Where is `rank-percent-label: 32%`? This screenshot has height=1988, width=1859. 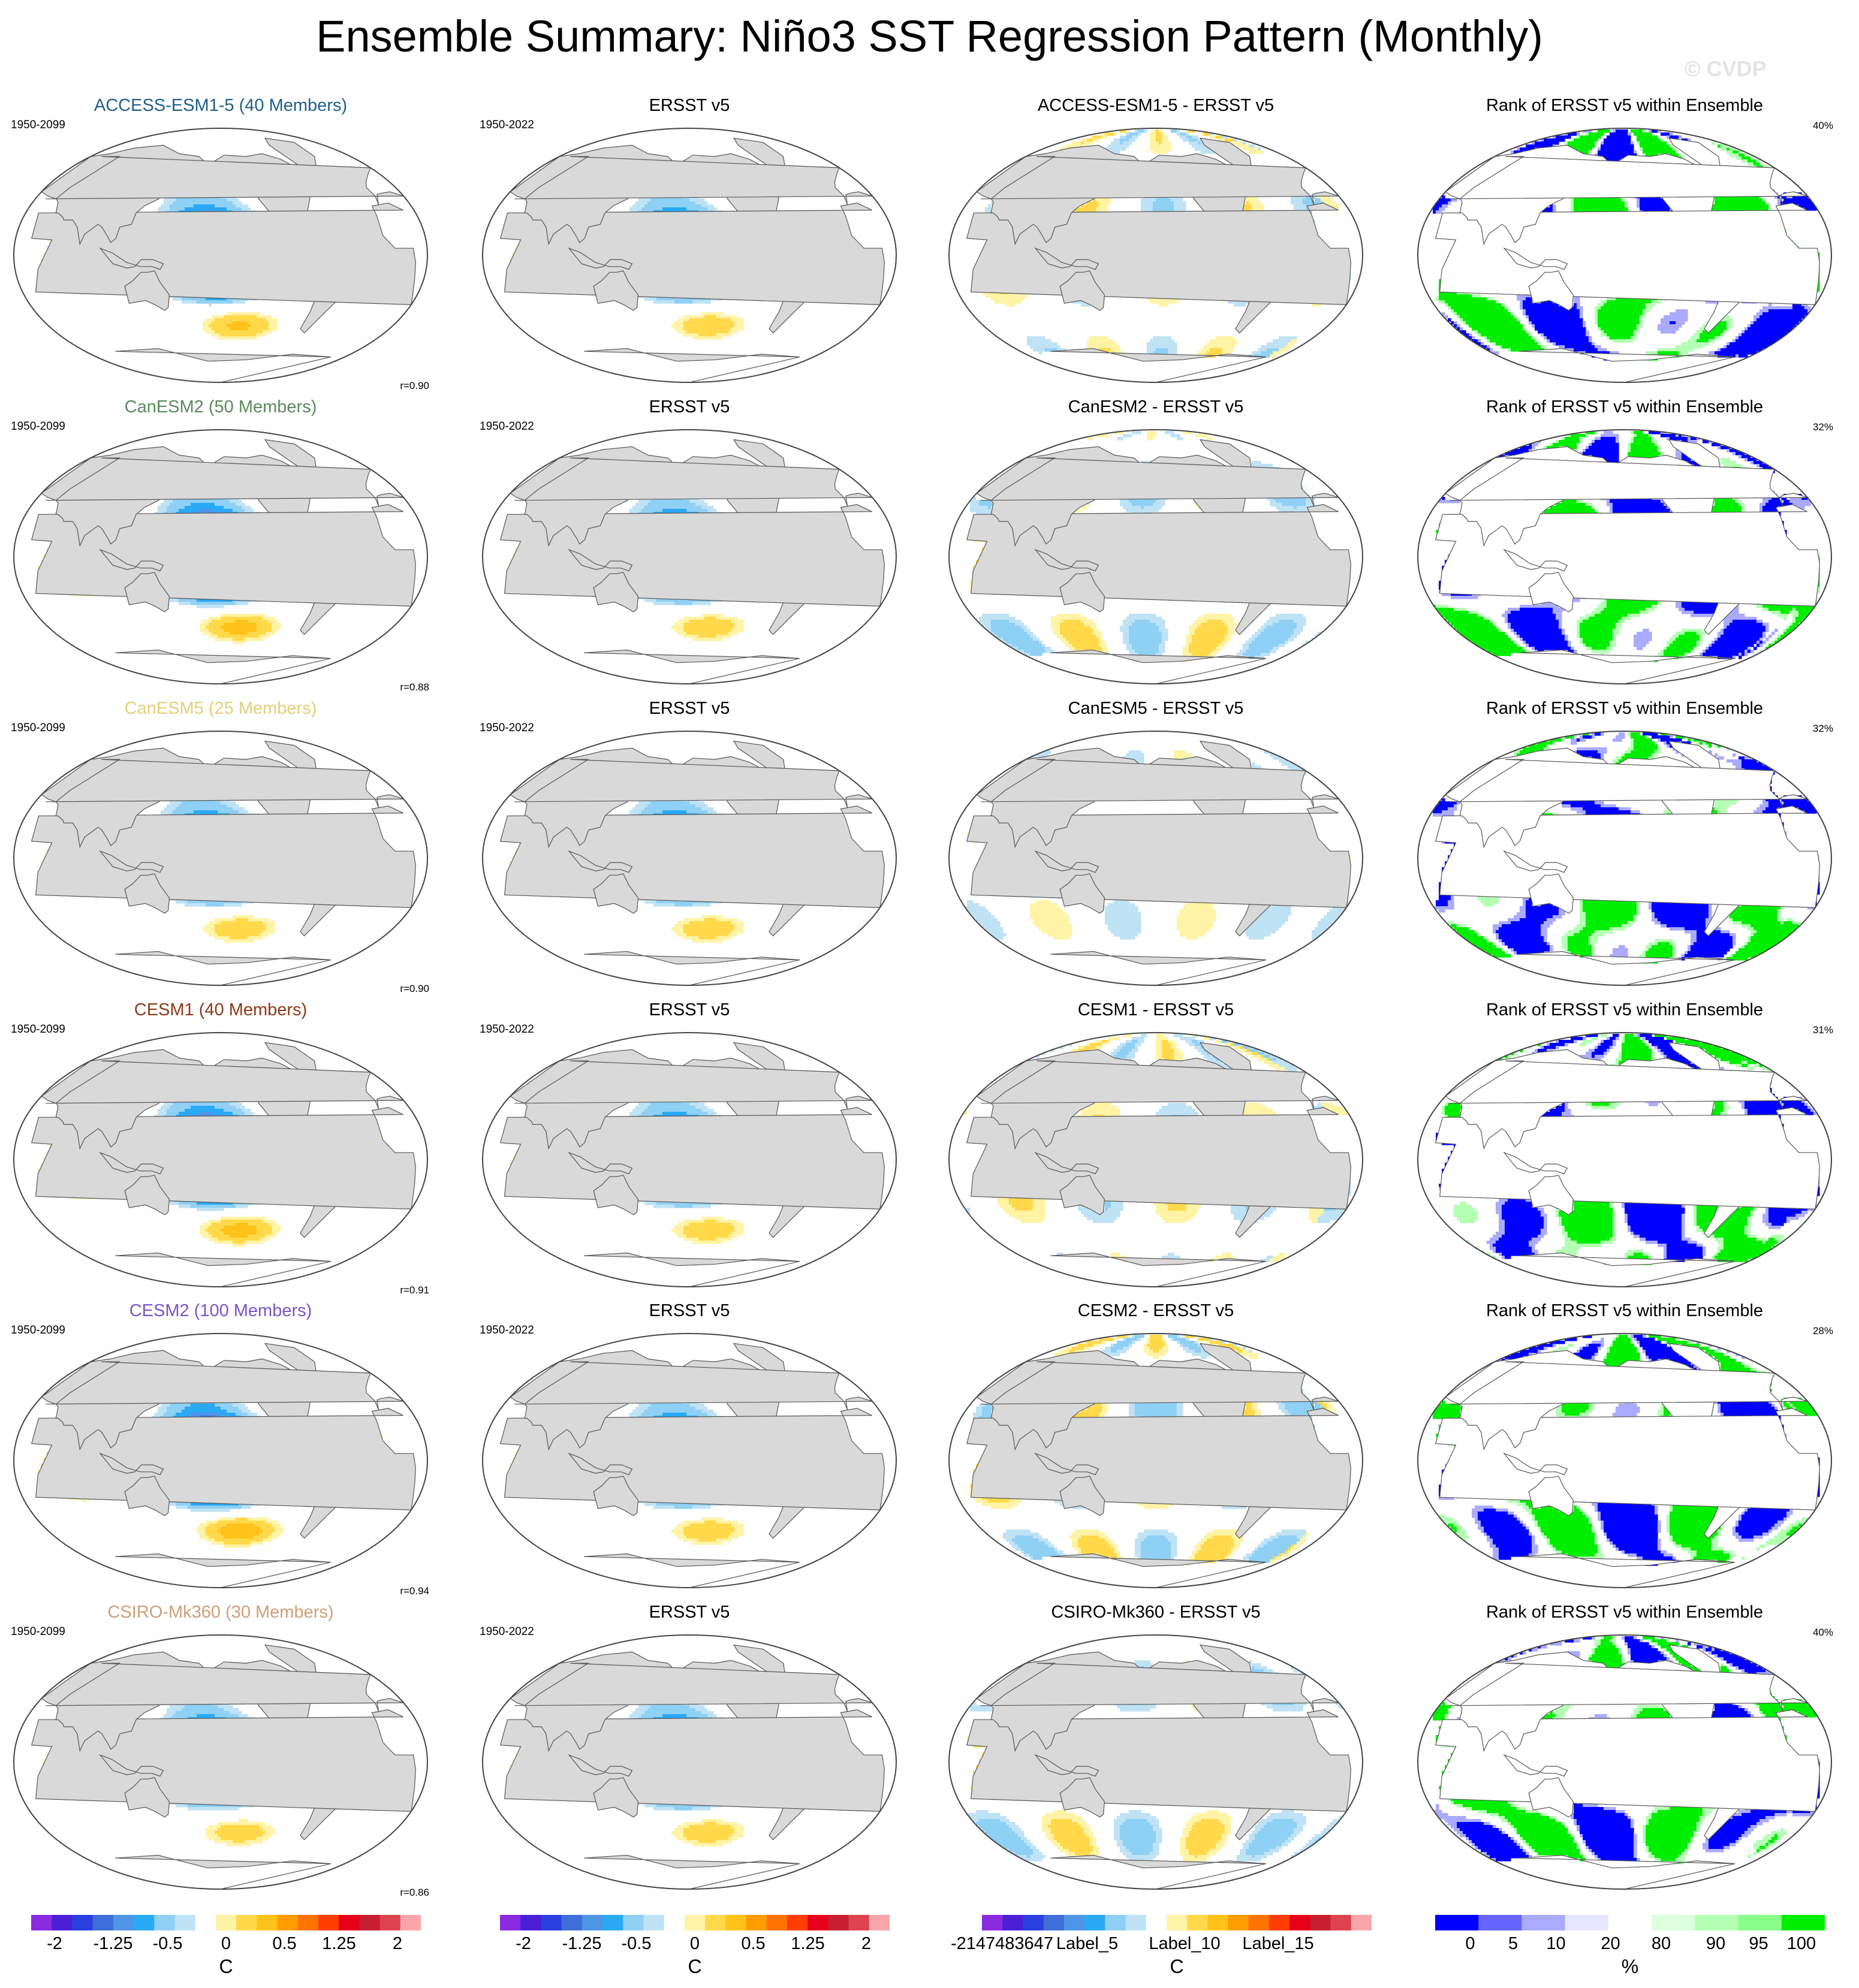 rank-percent-label: 32% is located at coordinates (1823, 729).